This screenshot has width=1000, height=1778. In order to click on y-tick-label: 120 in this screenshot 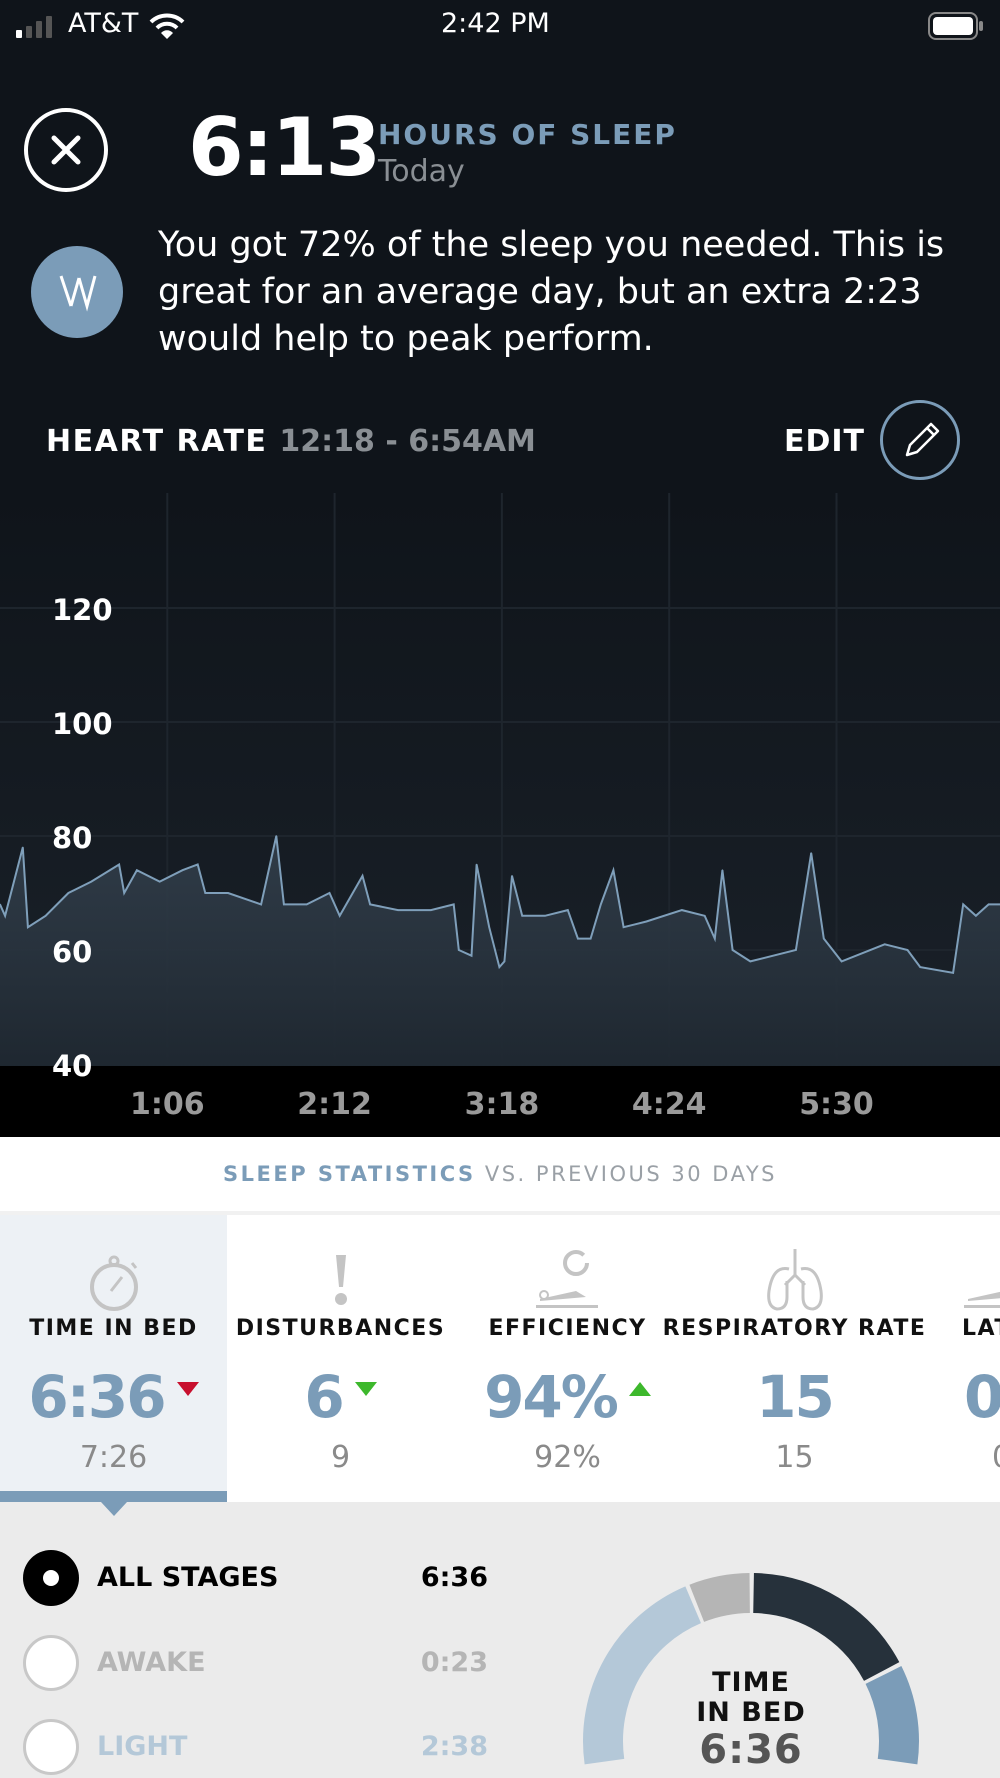, I will do `click(82, 610)`.